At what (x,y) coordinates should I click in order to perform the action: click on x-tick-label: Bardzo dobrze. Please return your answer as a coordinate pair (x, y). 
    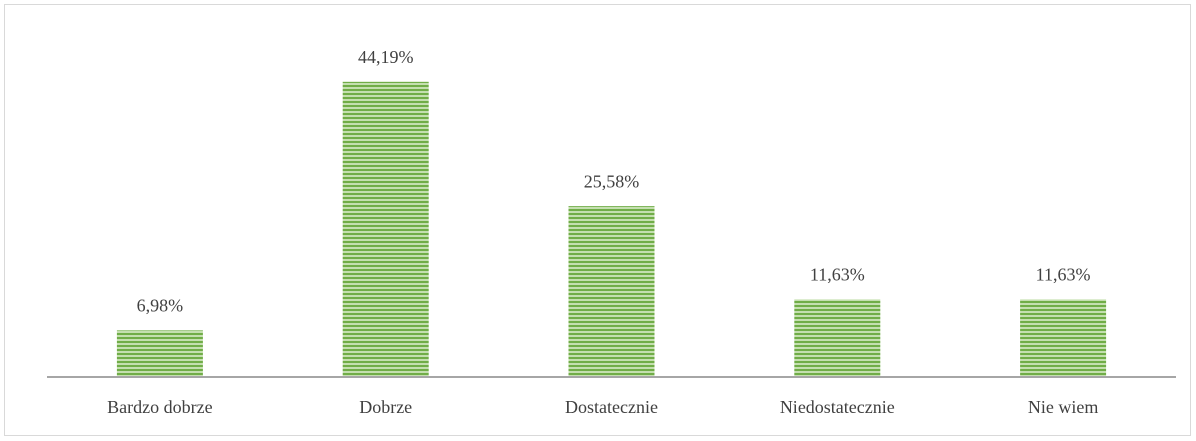
    Looking at the image, I should click on (159, 407).